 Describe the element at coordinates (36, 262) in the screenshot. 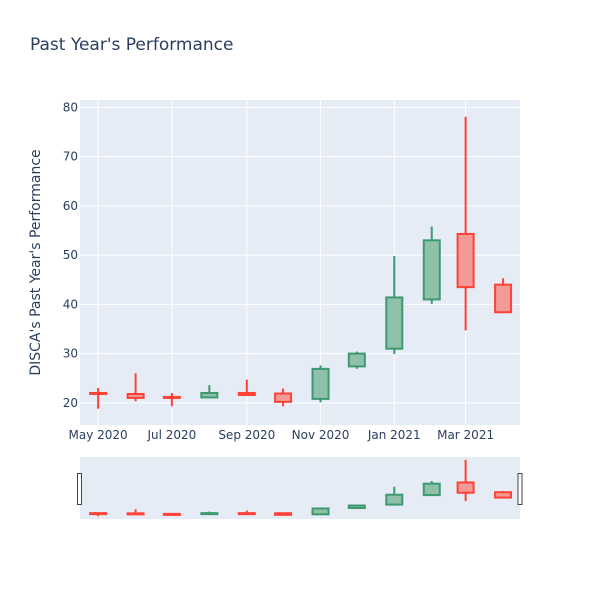

I see `y-axis-label: DISCA's Past Year's Performance` at that location.